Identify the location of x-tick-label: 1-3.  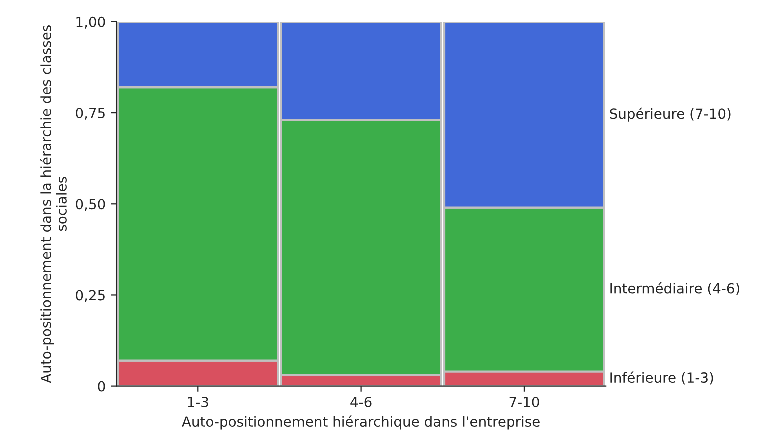
(198, 402).